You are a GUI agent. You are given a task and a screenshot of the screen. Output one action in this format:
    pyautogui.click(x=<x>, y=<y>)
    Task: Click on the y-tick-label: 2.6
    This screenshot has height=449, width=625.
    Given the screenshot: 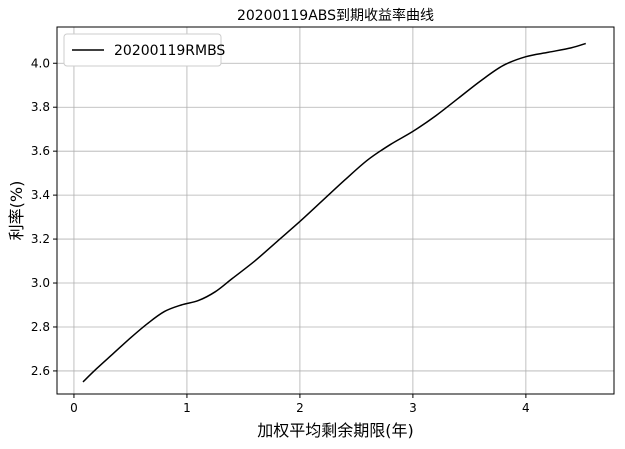 What is the action you would take?
    pyautogui.click(x=40, y=371)
    